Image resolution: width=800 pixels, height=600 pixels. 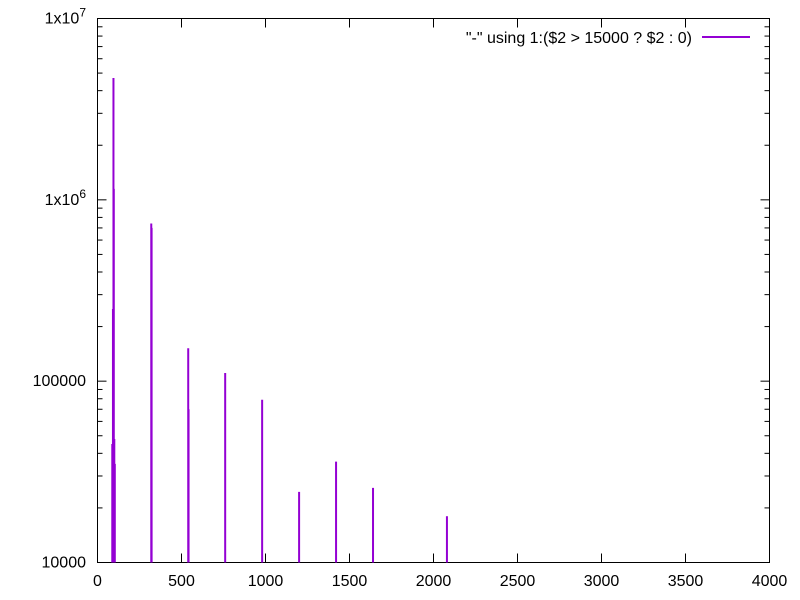 What do you see at coordinates (686, 581) in the screenshot?
I see `x-tick-label: 3500` at bounding box center [686, 581].